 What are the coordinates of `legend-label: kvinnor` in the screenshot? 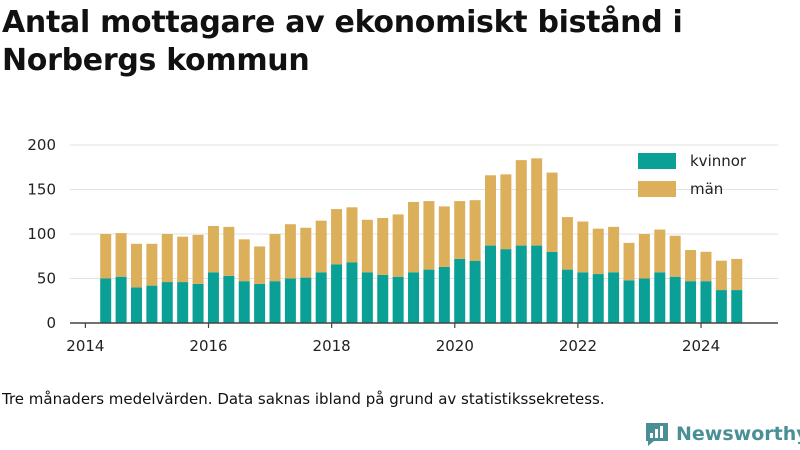 It's located at (718, 161).